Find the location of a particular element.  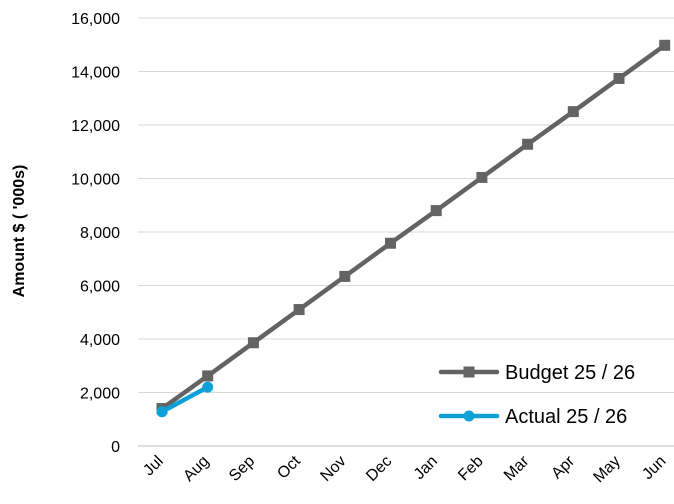

y-tick-label: 16,000 is located at coordinates (95, 19).